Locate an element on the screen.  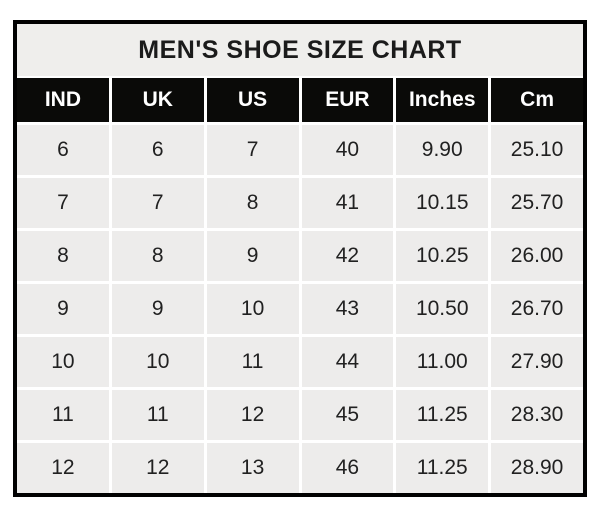
table-cell: 26.00 is located at coordinates (537, 256).